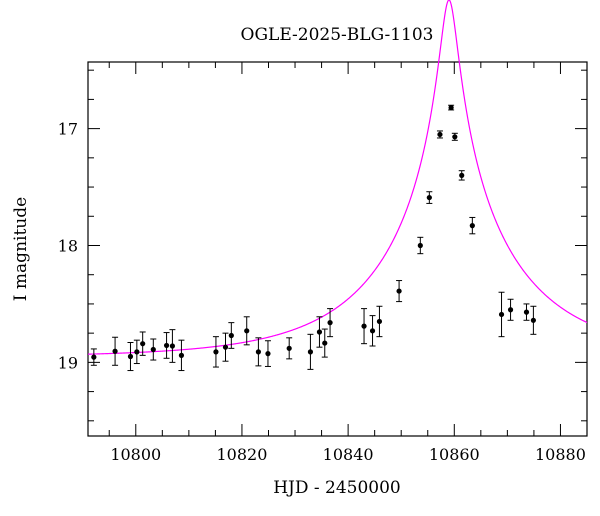  Describe the element at coordinates (68, 362) in the screenshot. I see `y-tick-label: 19` at that location.